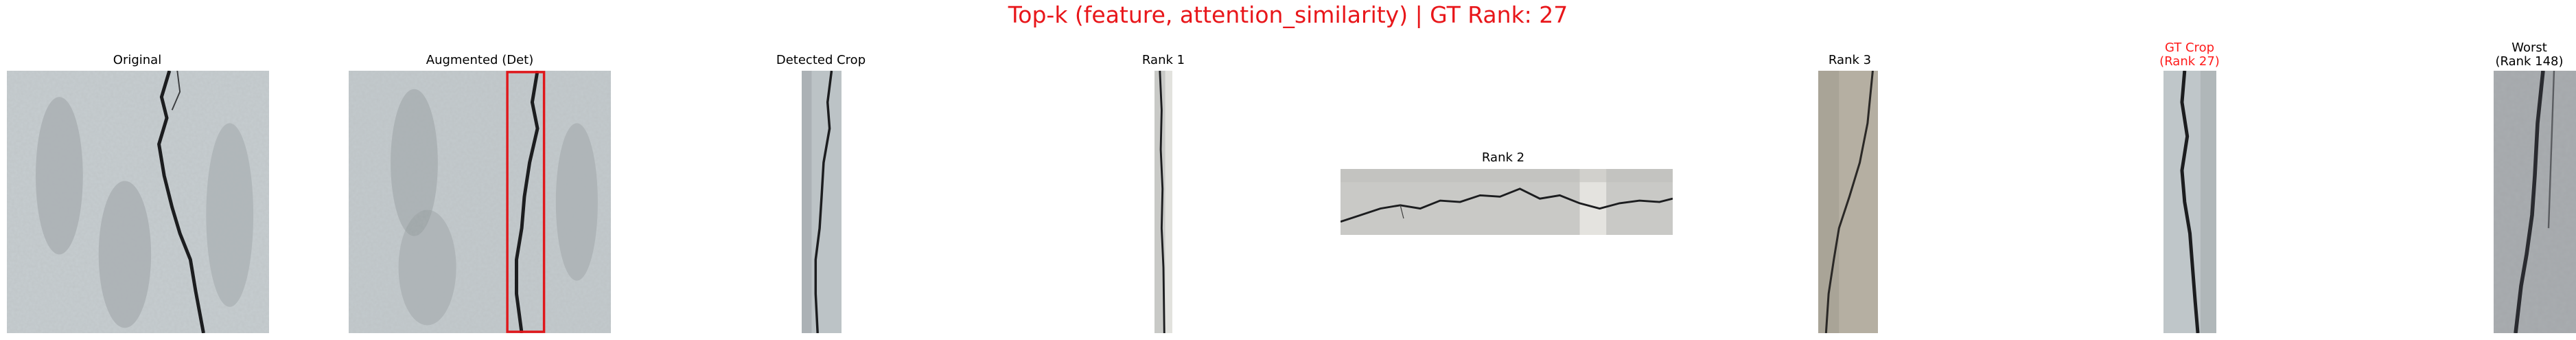  I want to click on panel-title-augmented: Augmented (Det), so click(480, 60).